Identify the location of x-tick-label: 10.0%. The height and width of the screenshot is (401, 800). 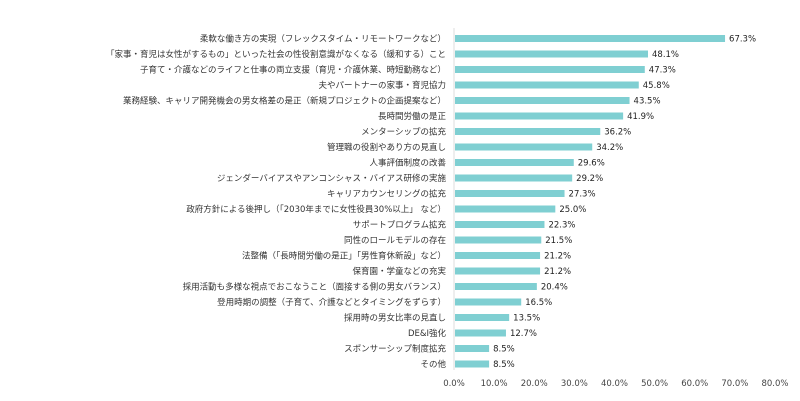
(494, 384).